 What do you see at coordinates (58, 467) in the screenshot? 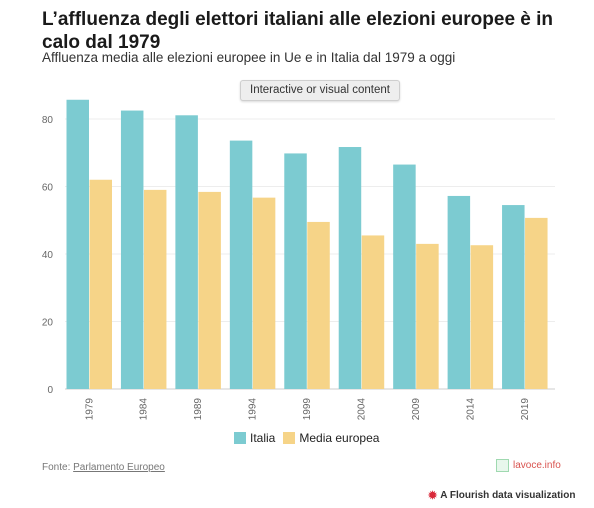
I see `source-prefix: Fonte:` at bounding box center [58, 467].